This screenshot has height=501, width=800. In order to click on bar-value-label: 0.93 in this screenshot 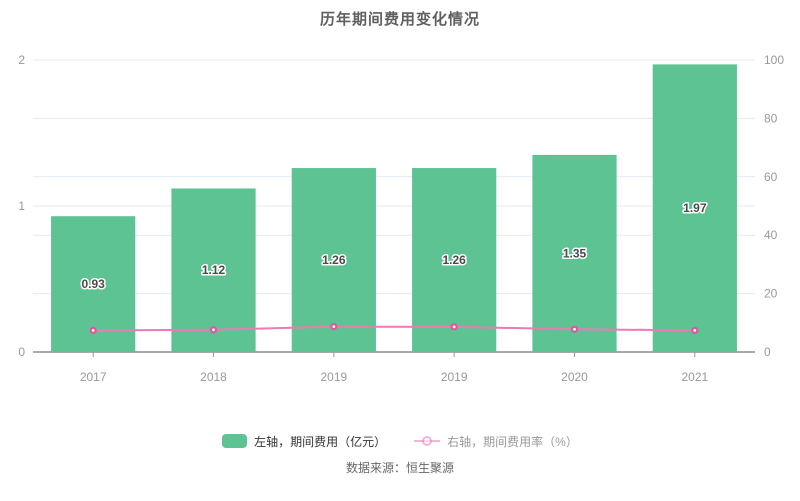, I will do `click(93, 284)`.